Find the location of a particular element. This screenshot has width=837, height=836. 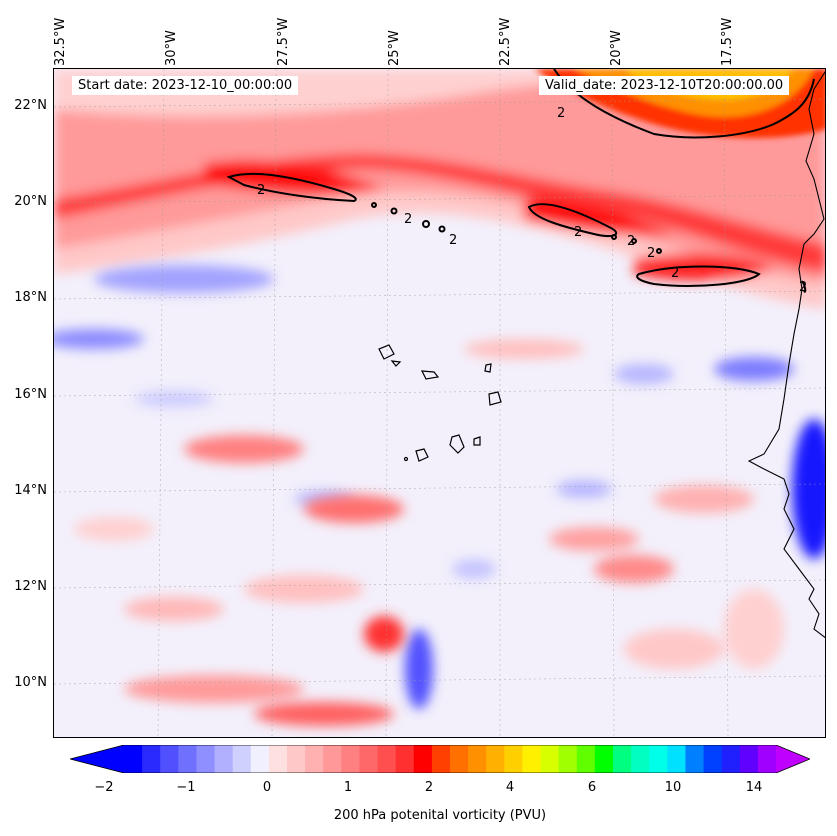

lat-label: 14°N is located at coordinates (30, 490).